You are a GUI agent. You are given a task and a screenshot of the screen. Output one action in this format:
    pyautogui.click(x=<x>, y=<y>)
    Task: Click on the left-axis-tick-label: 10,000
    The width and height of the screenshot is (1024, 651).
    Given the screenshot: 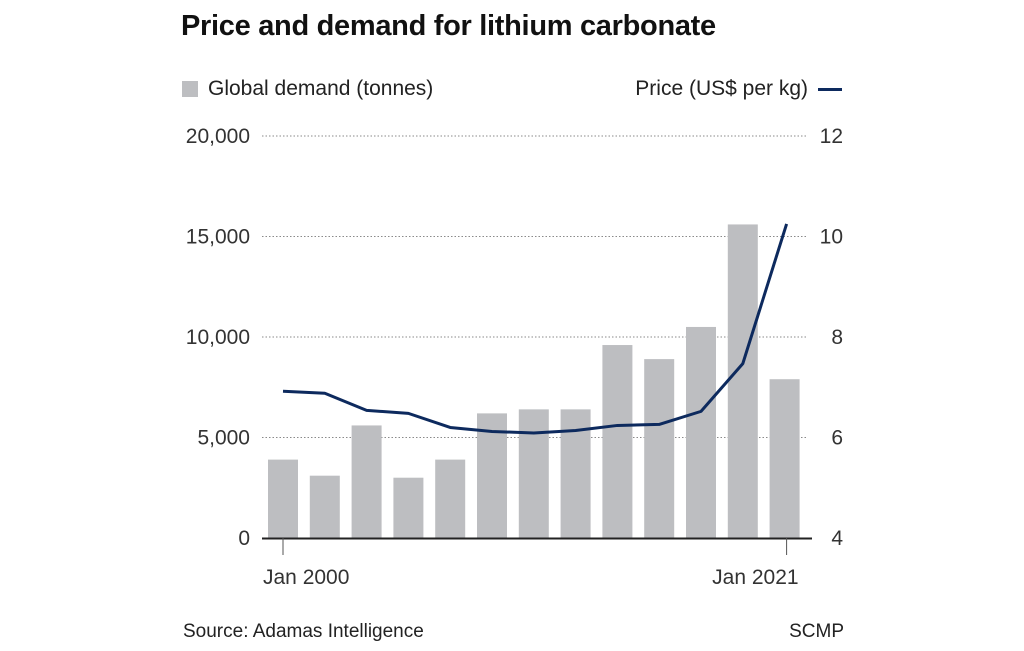 What is the action you would take?
    pyautogui.click(x=218, y=337)
    